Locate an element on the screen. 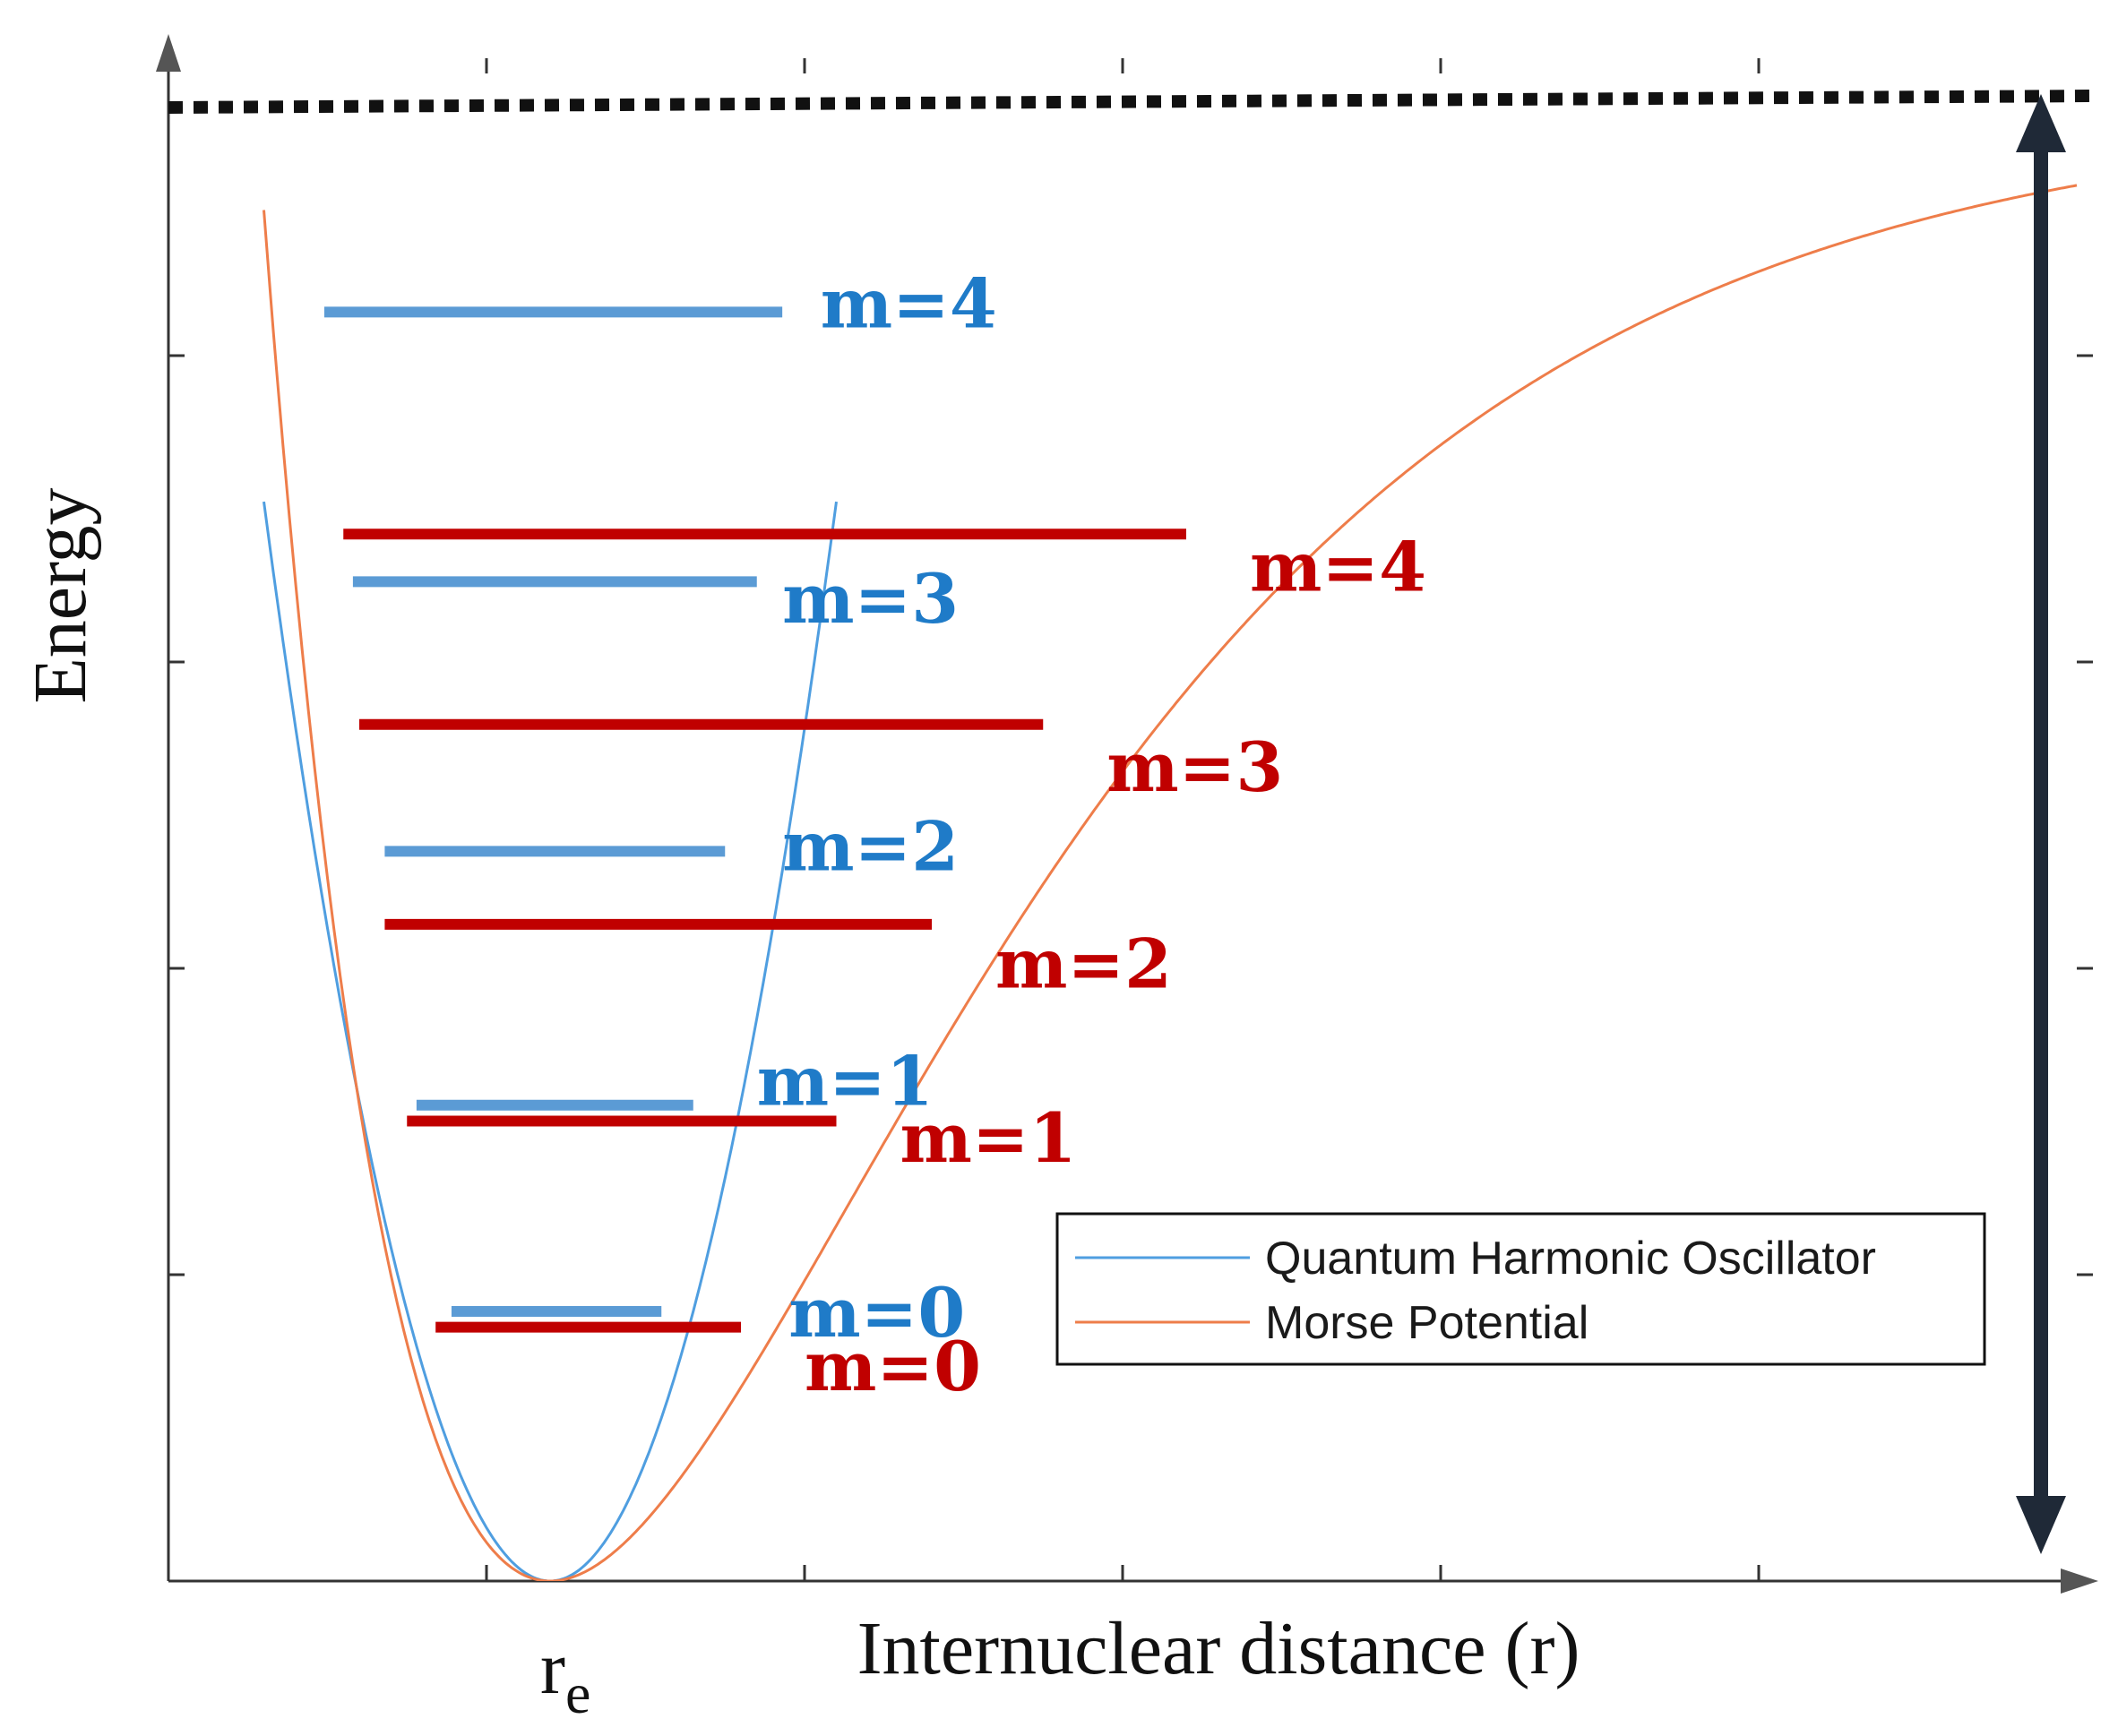 This screenshot has width=2118, height=1736. re-symbol: r is located at coordinates (552, 1669).